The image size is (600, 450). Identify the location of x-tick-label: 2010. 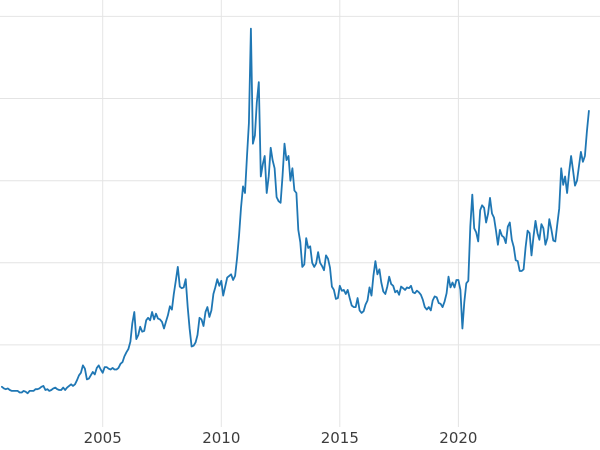
(221, 438).